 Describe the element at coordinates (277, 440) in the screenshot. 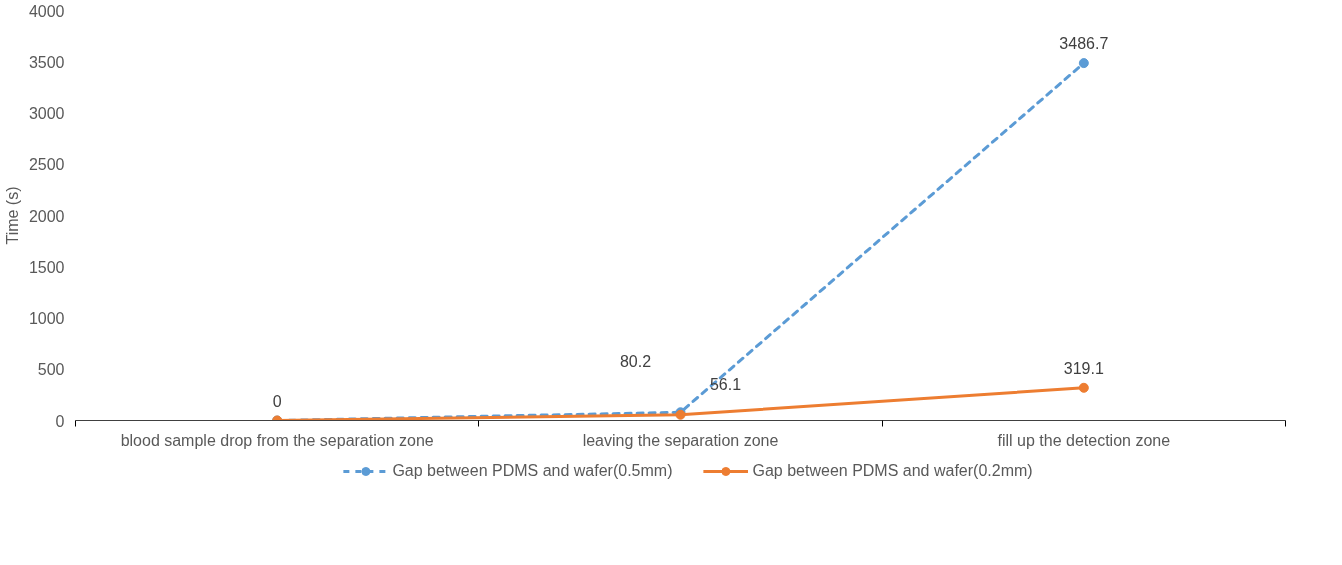

I see `x-tick-label: blood sample drop from the separation zone` at that location.